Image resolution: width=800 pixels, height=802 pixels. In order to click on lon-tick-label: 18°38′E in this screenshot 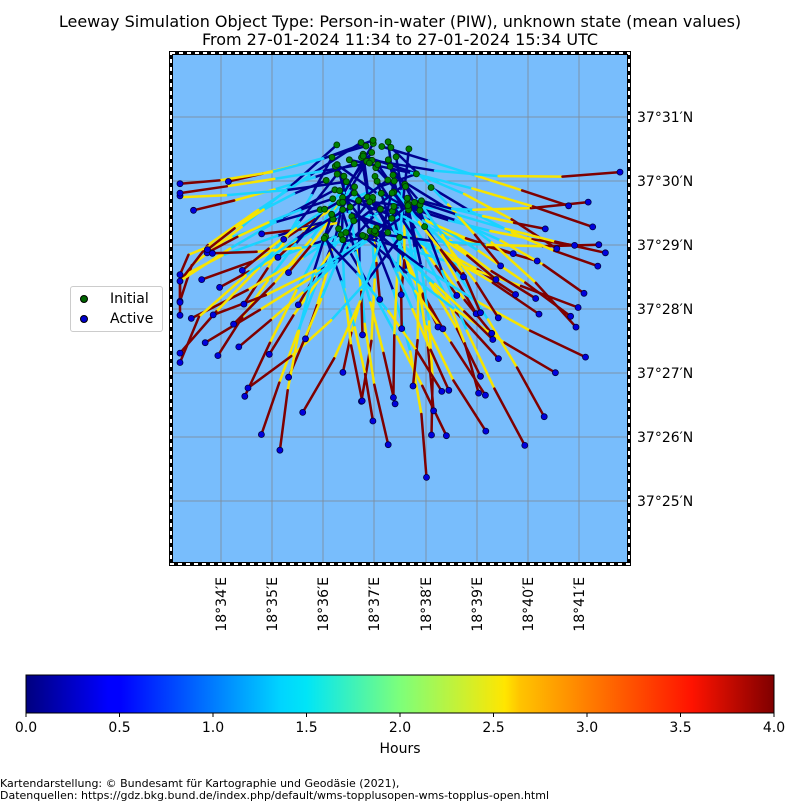, I will do `click(427, 604)`.